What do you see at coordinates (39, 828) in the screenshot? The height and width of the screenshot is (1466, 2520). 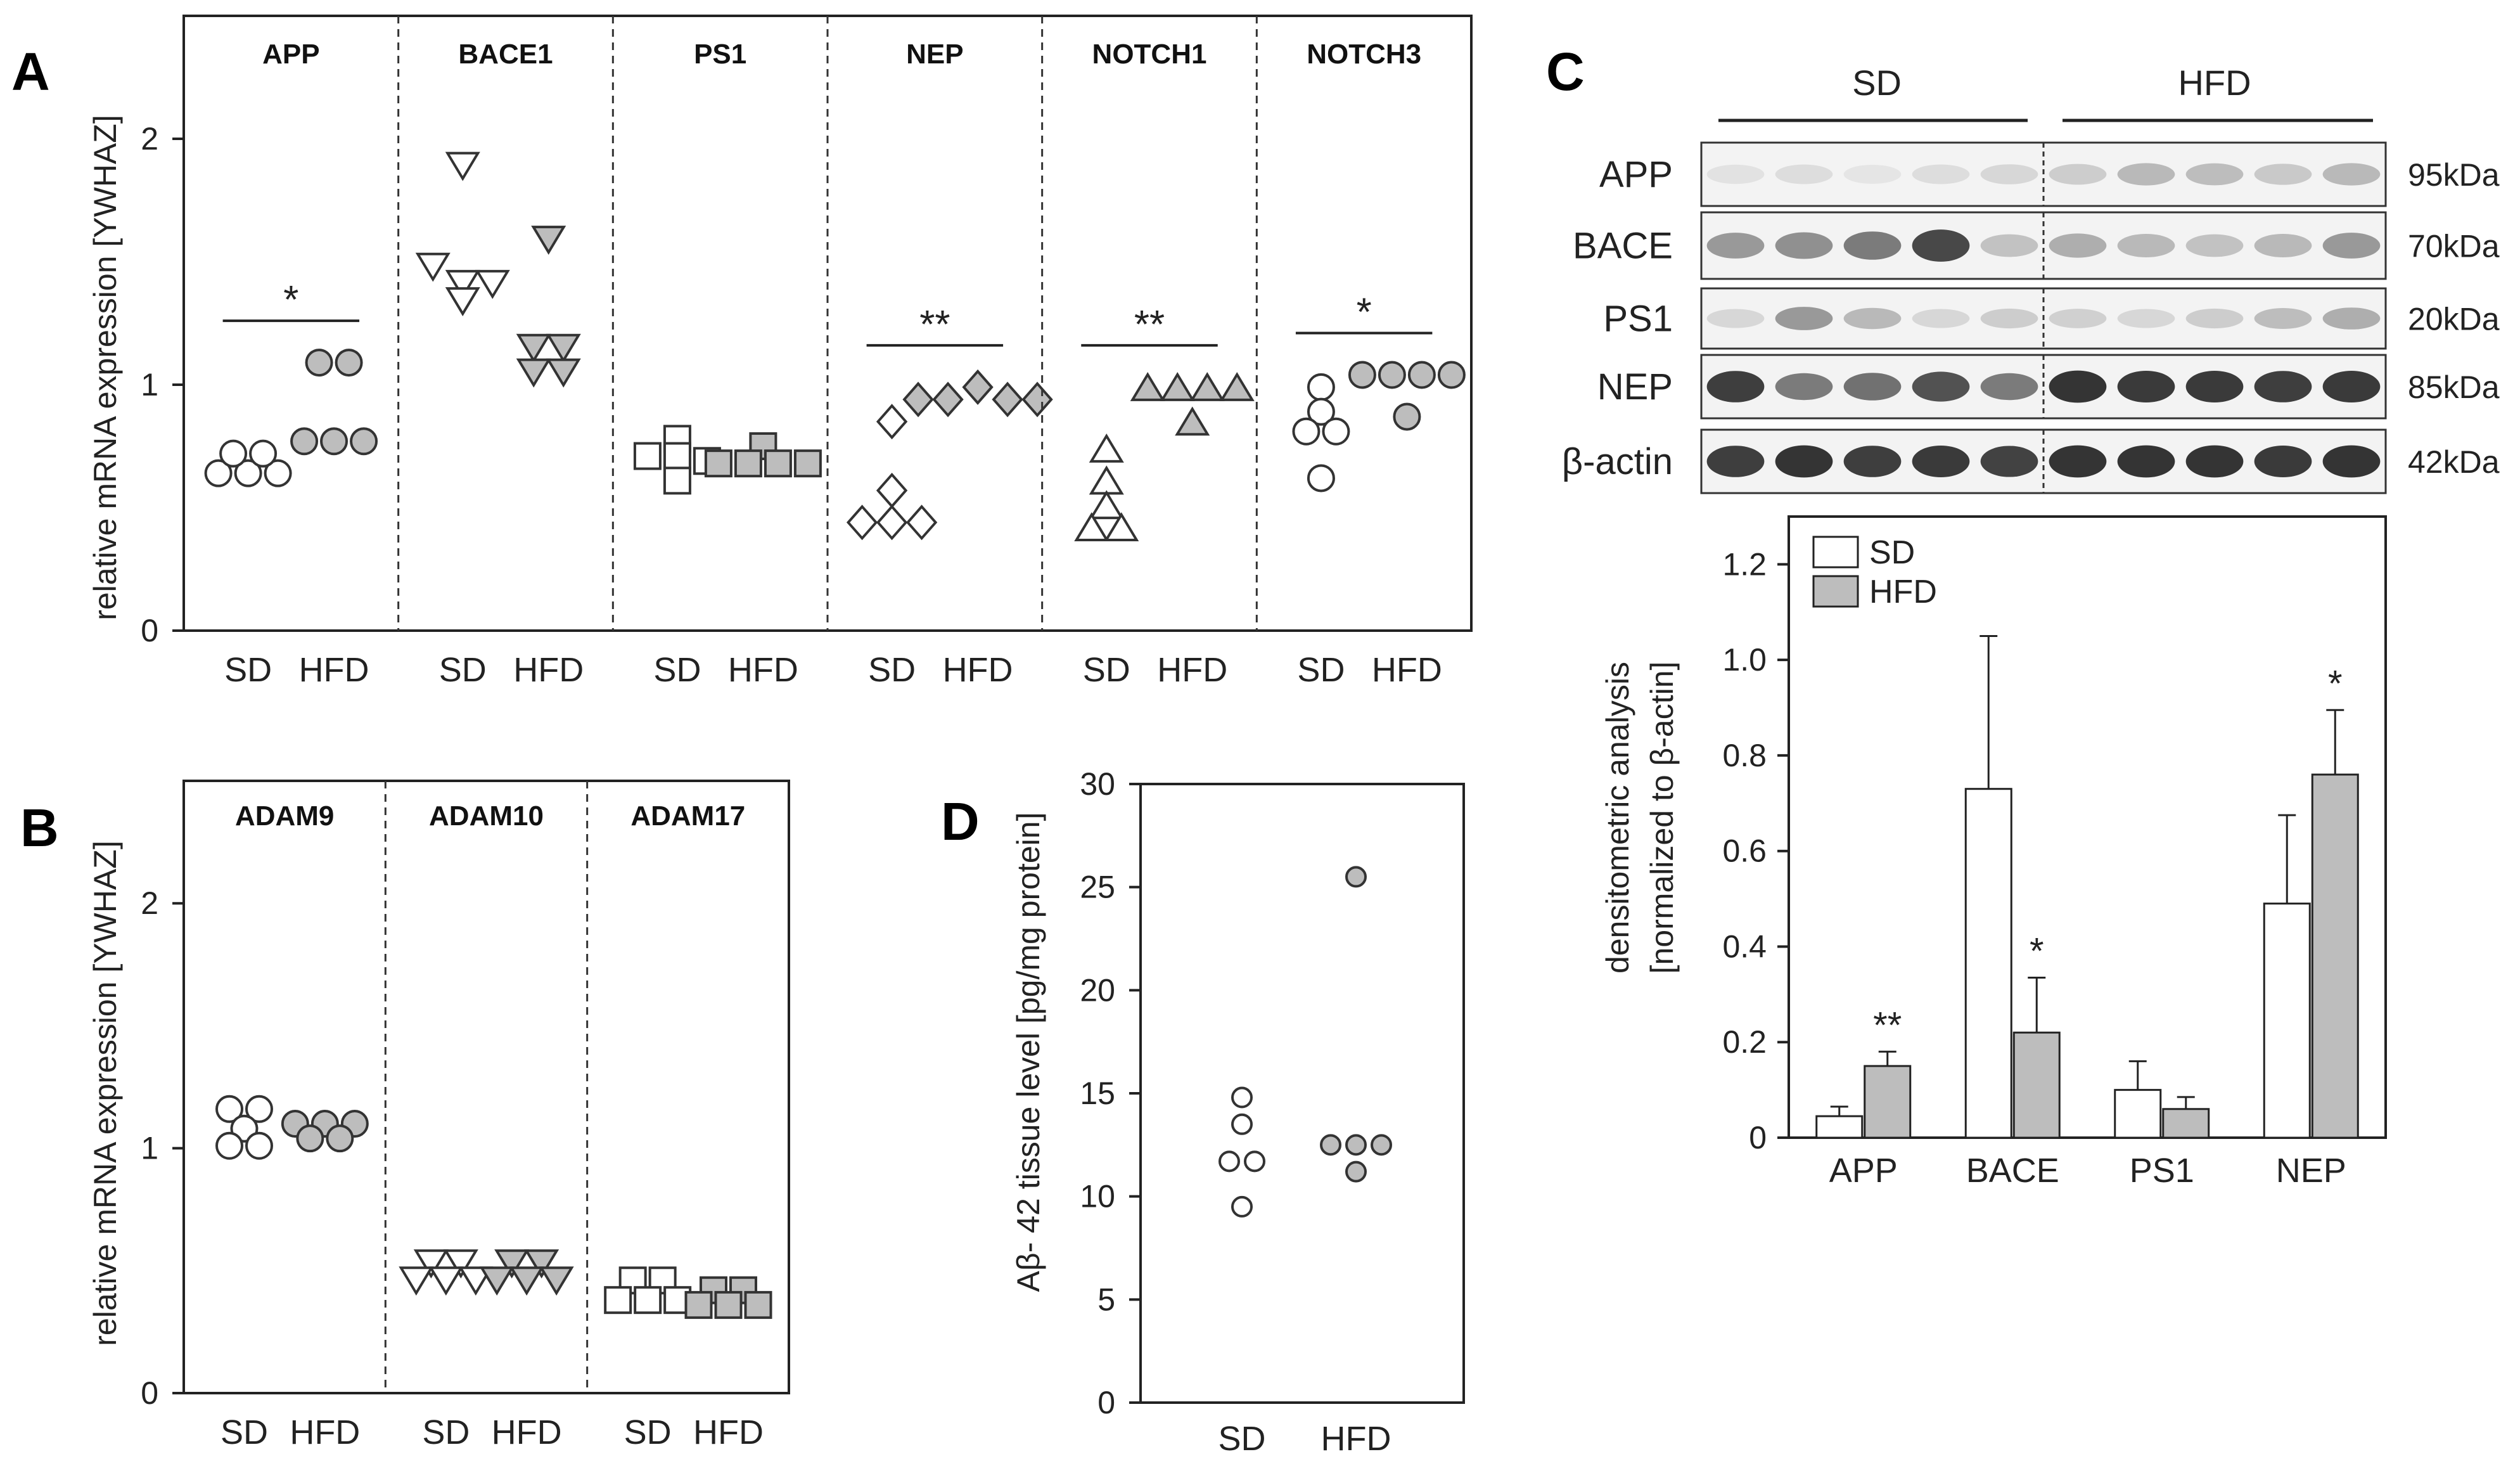 I see `panel-letter-b: B` at bounding box center [39, 828].